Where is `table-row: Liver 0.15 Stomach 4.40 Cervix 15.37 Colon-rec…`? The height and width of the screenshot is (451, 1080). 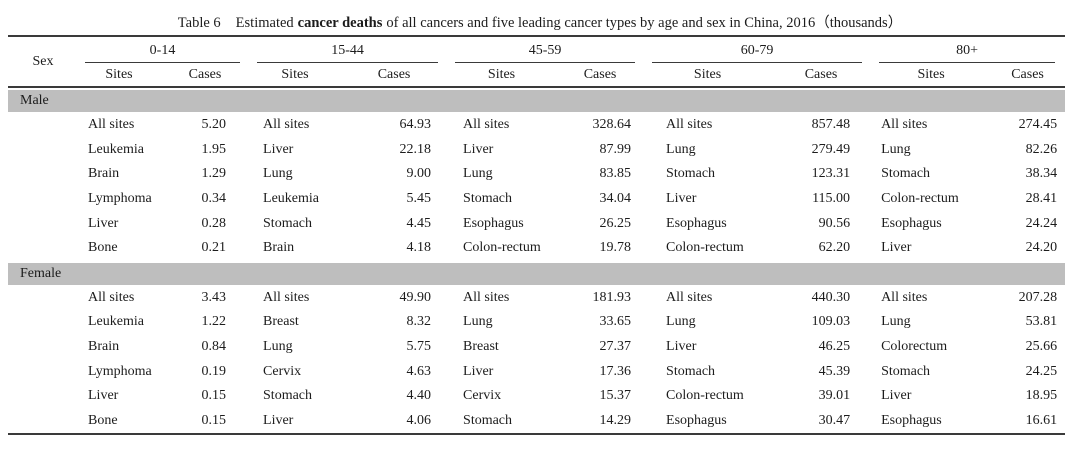
table-row: Liver 0.15 Stomach 4.40 Cervix 15.37 Colon-rec… is located at coordinates (536, 396).